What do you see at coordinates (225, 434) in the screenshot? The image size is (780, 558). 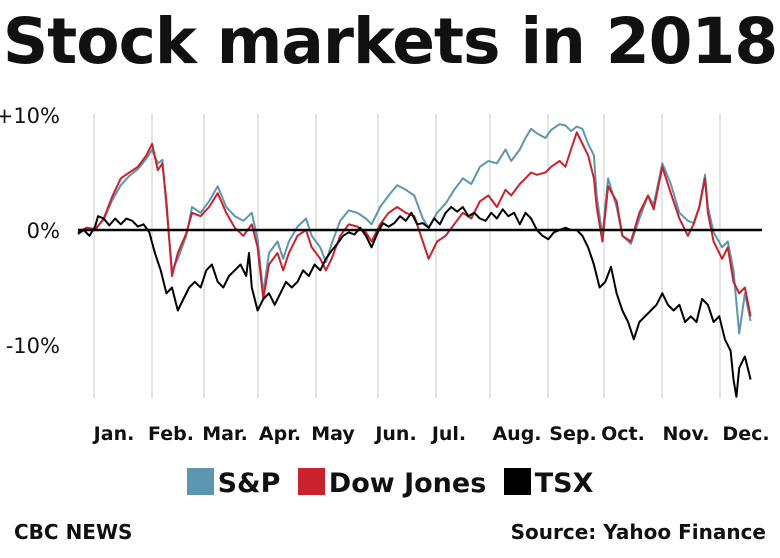 I see `x-tick-label: Mar.` at bounding box center [225, 434].